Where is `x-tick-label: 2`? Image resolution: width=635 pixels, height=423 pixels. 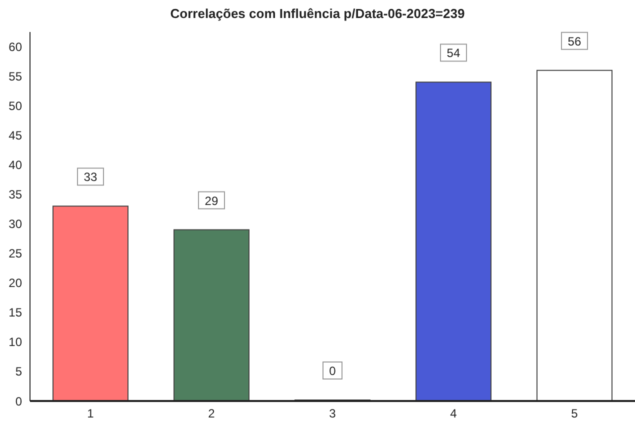 x-tick-label: 2 is located at coordinates (212, 413).